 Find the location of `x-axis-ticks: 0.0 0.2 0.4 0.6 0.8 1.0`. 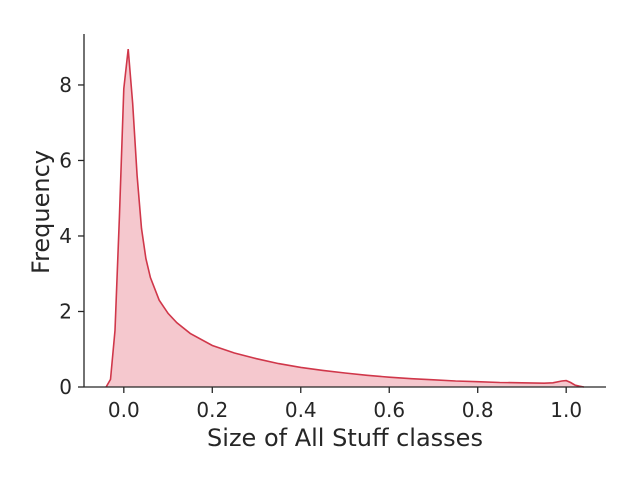

x-axis-ticks: 0.0 0.2 0.4 0.6 0.8 1.0 is located at coordinates (345, 404).